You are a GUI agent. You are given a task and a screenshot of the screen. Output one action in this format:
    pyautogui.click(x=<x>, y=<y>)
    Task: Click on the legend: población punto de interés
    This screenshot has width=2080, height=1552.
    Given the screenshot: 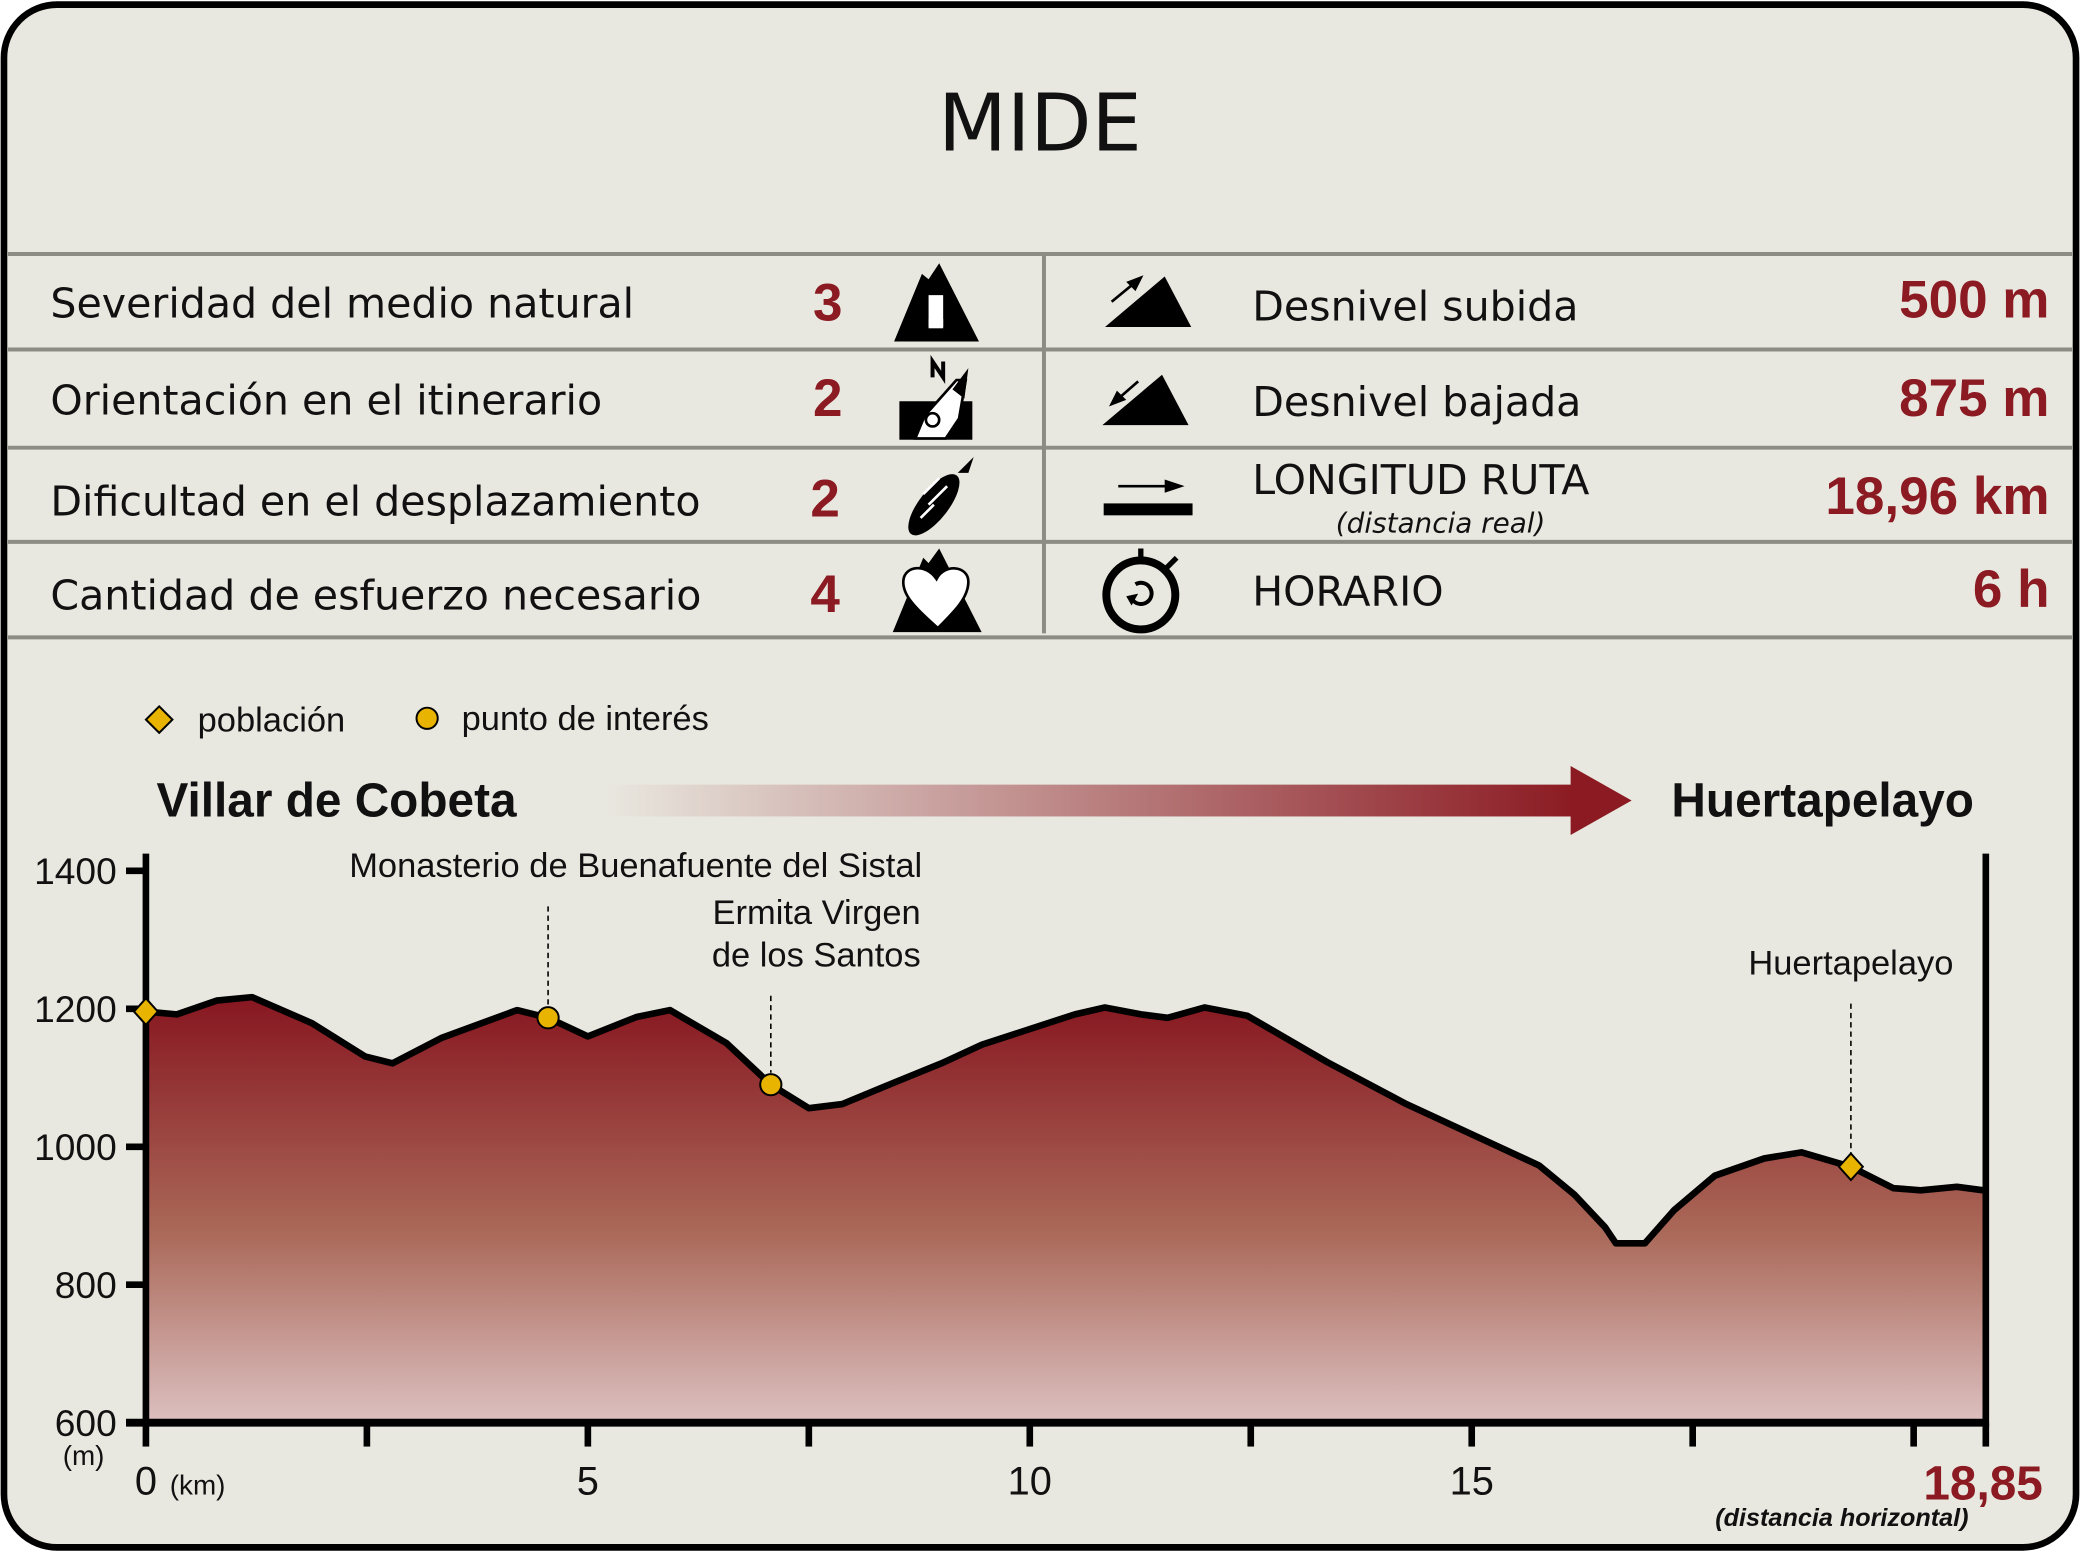 What is the action you would take?
    pyautogui.click(x=426, y=720)
    